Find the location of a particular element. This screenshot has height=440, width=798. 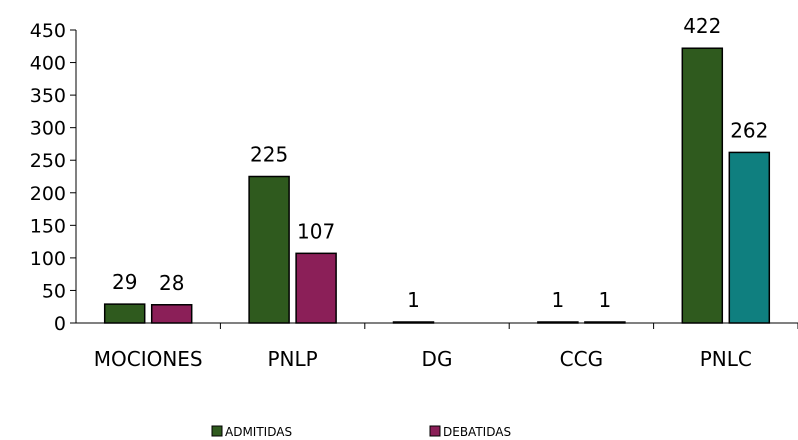

bar-debatidas-pnlp is located at coordinates (316, 288).